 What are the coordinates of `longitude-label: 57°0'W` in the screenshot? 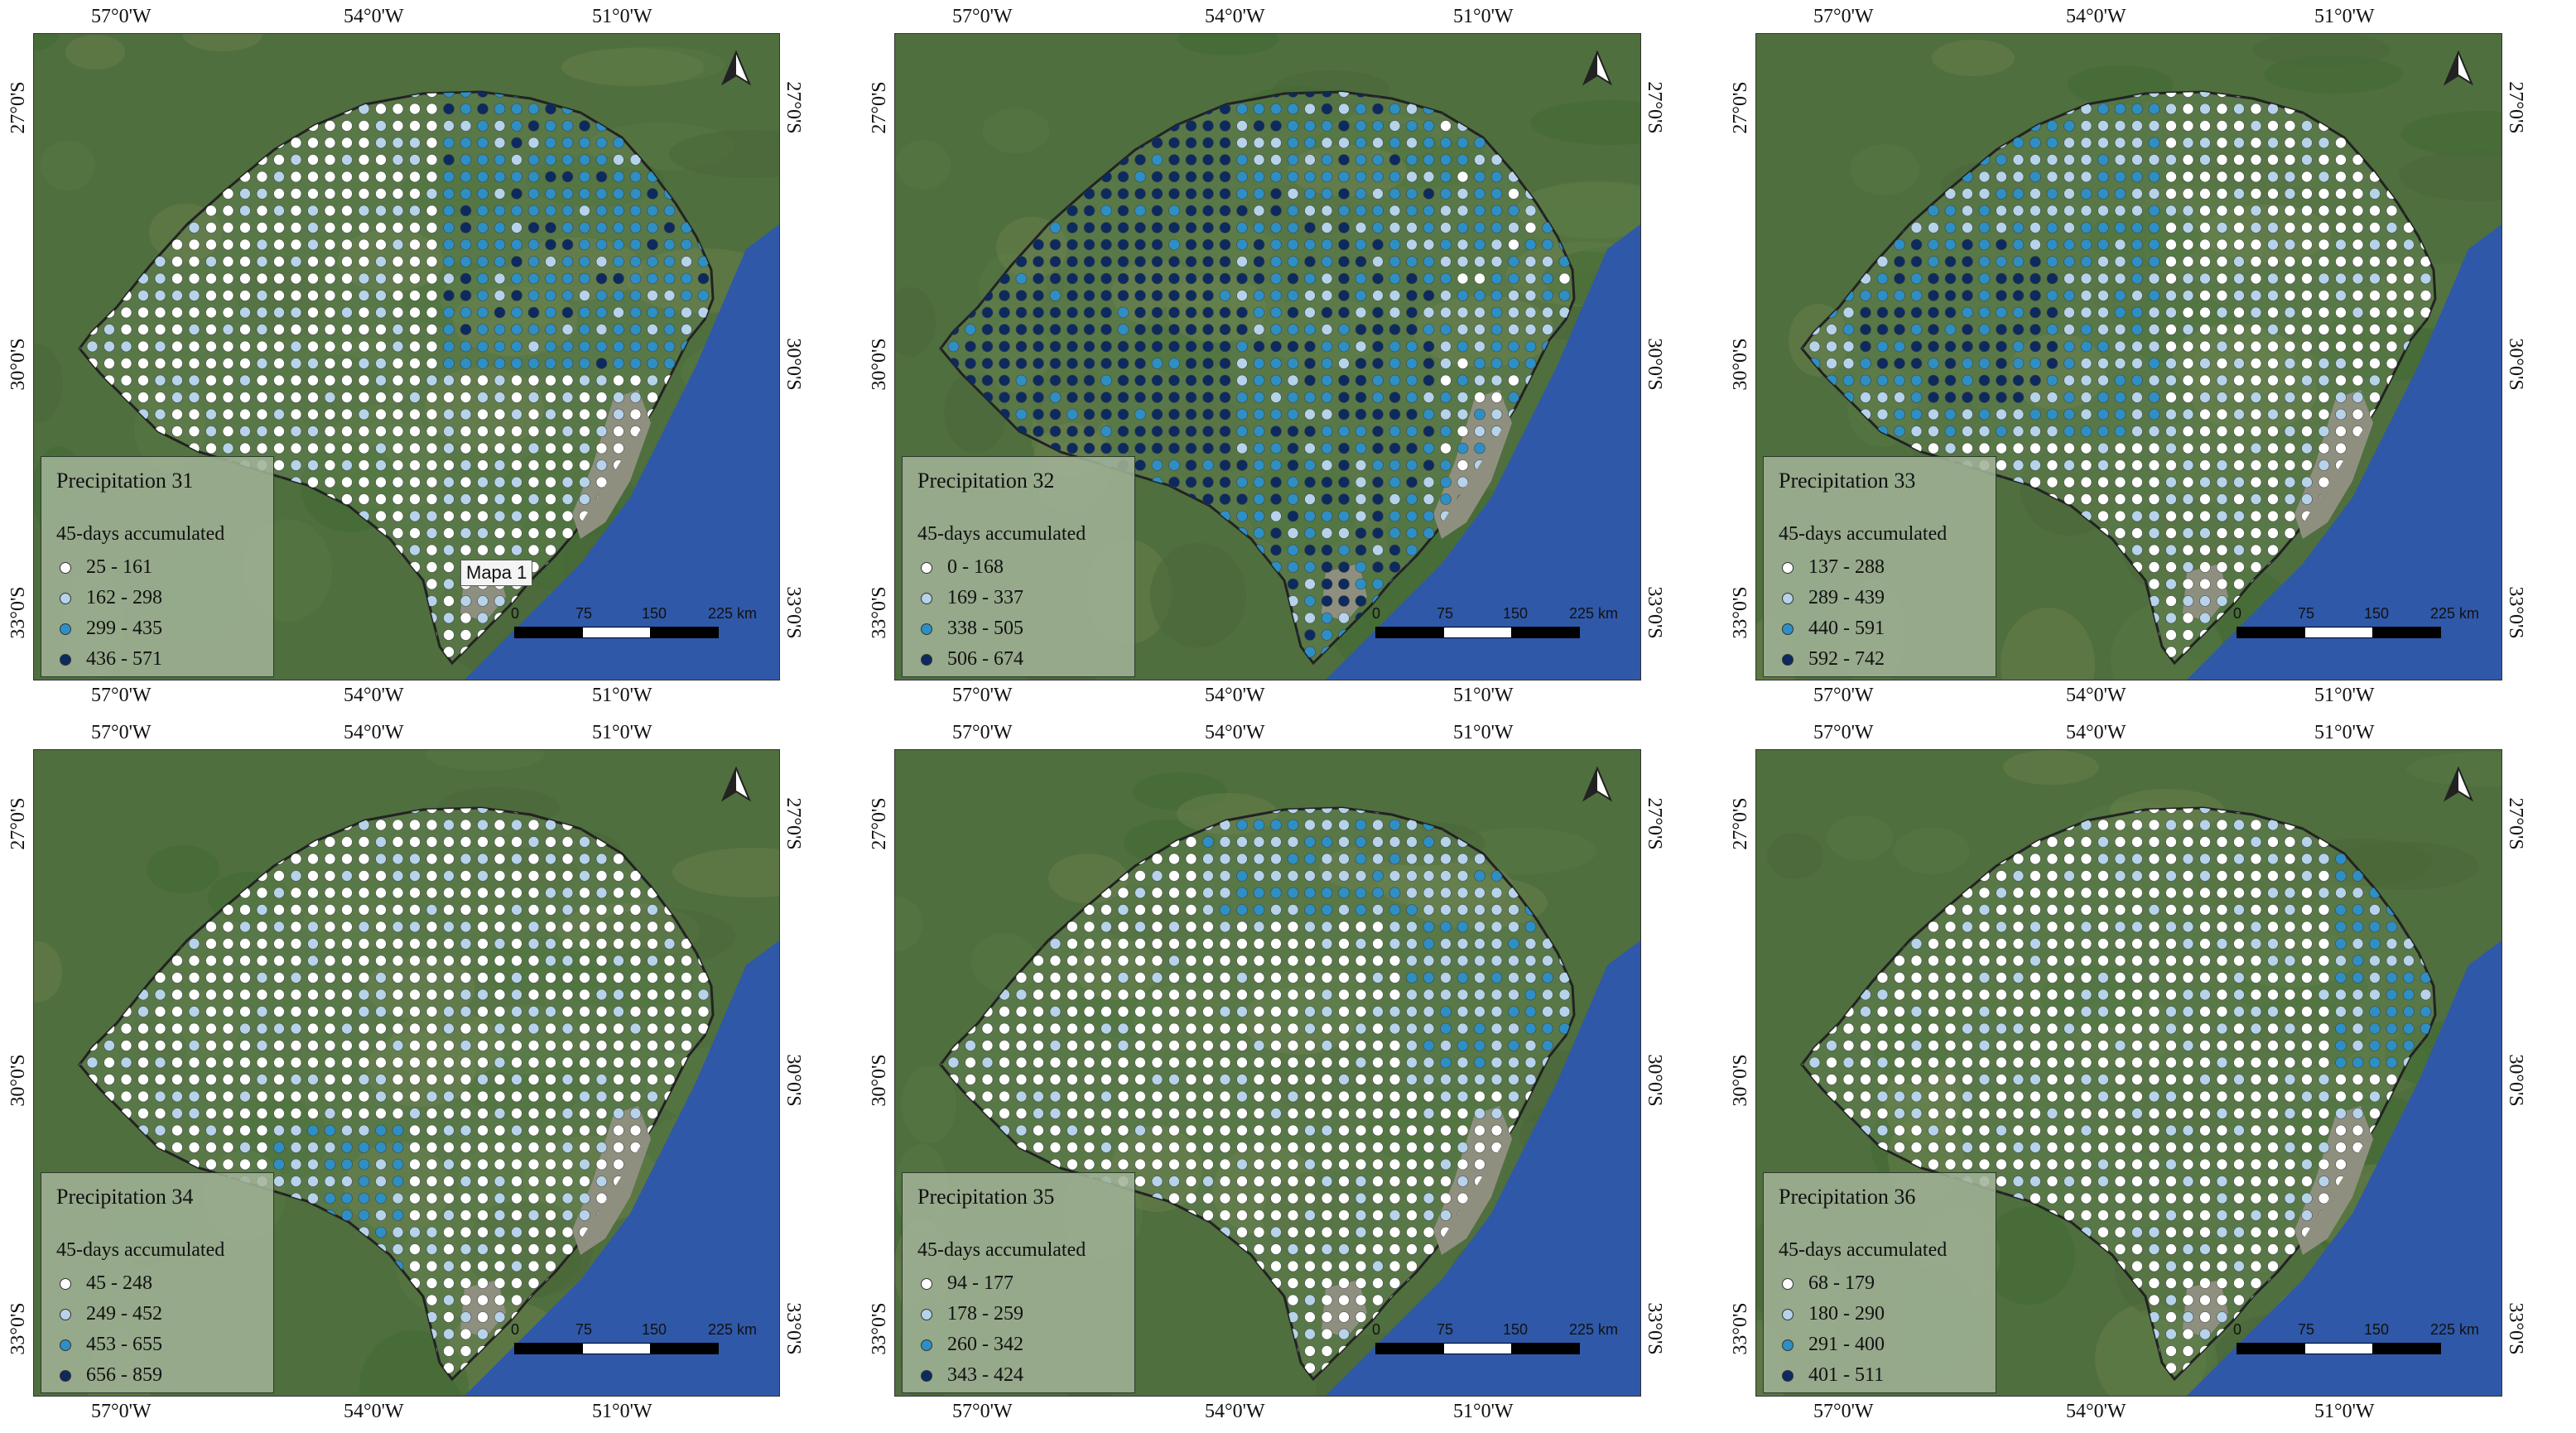 It's located at (121, 17).